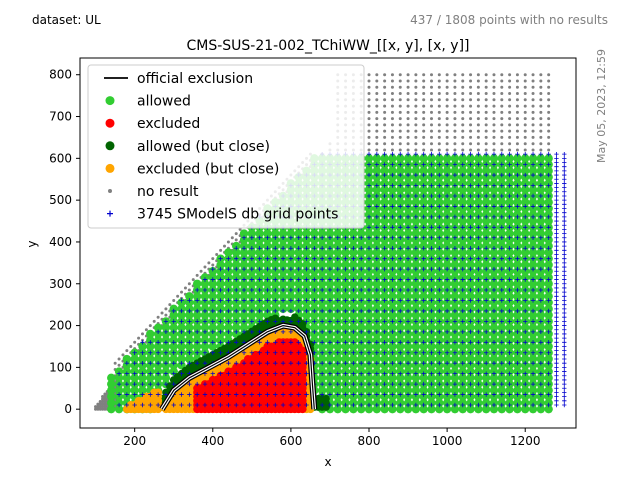  Describe the element at coordinates (203, 147) in the screenshot. I see `legend-label: allowed (but close)` at that location.